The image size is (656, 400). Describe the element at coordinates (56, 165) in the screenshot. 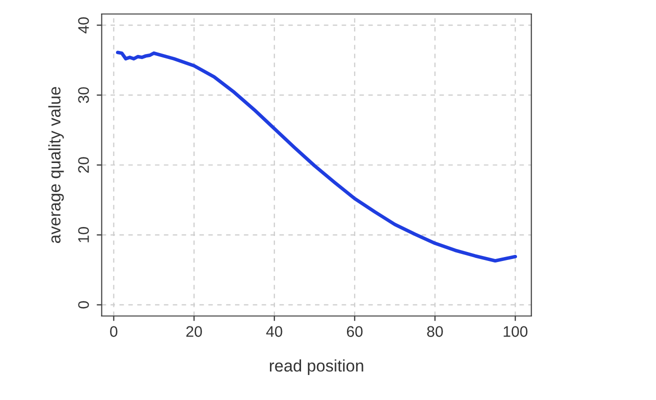

I see `y-axis-title: average quality value` at that location.